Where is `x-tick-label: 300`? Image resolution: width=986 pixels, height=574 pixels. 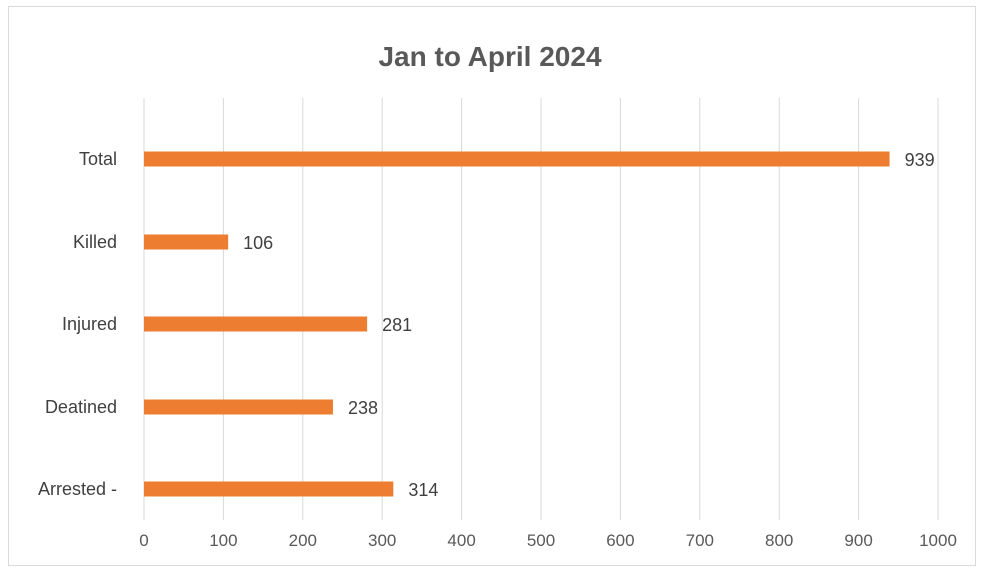 x-tick-label: 300 is located at coordinates (382, 540).